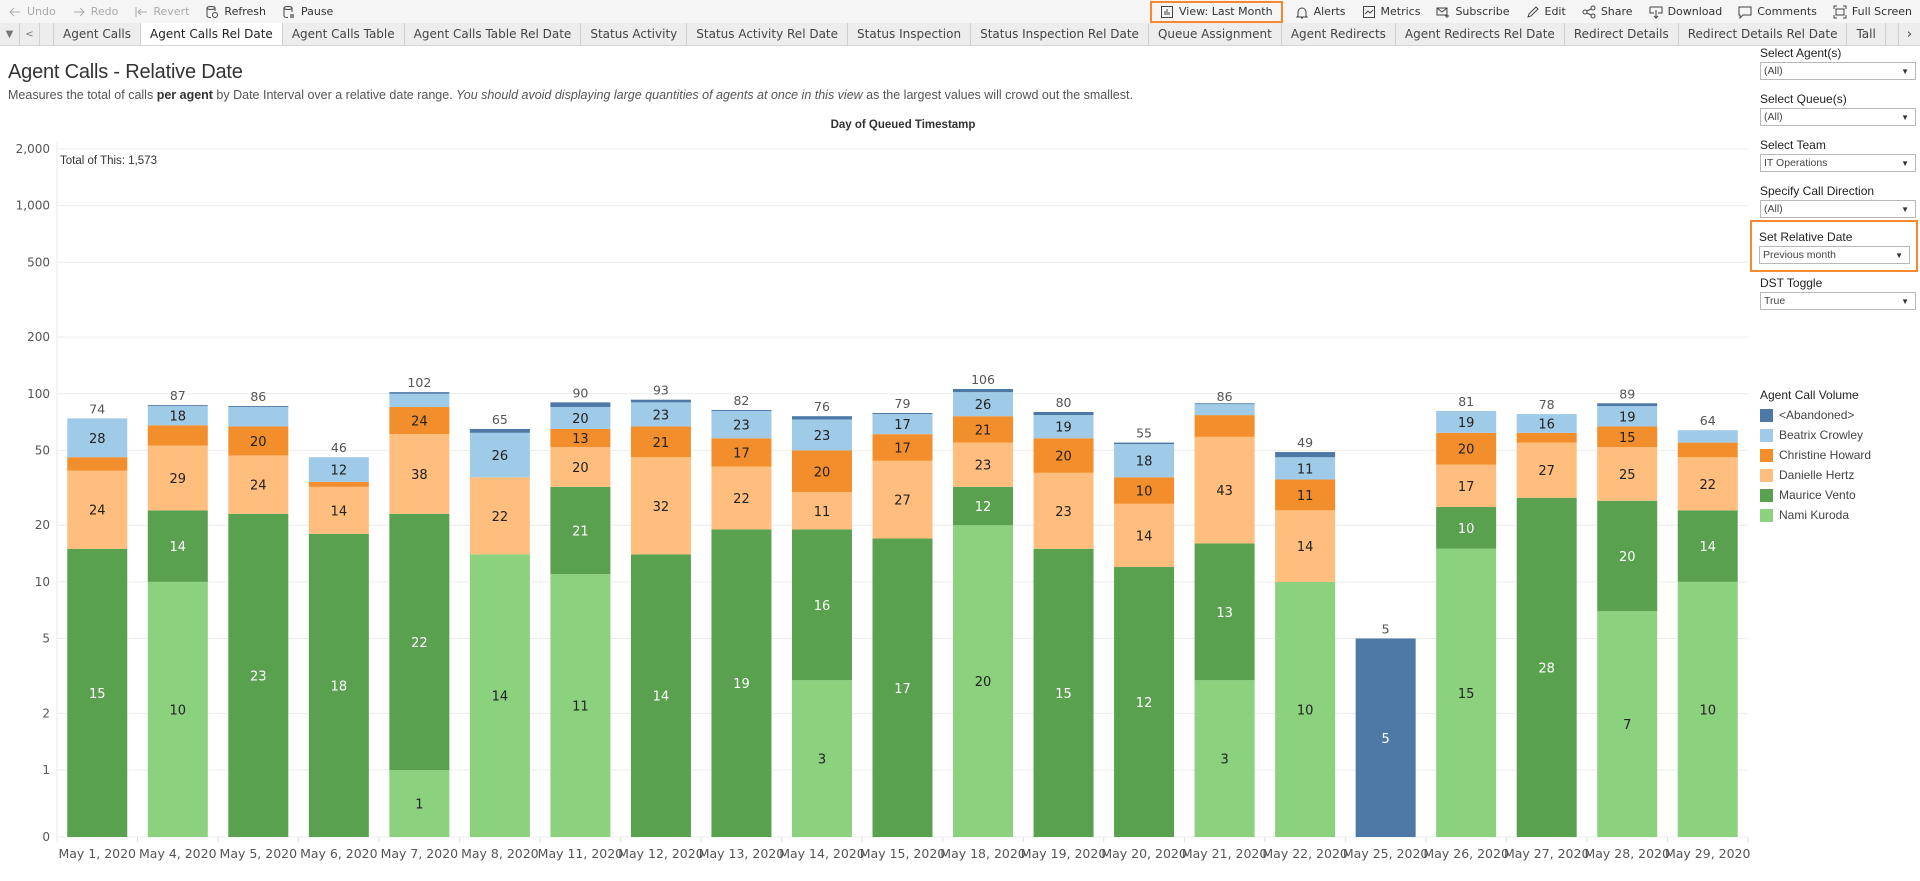 This screenshot has width=1920, height=881. What do you see at coordinates (1834, 255) in the screenshot?
I see `set-relative-date-dropdown: Previous month ▼` at bounding box center [1834, 255].